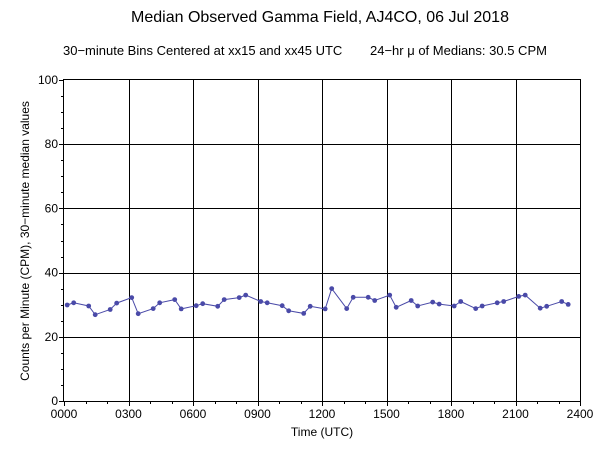 The width and height of the screenshot is (600, 459). I want to click on x-tick-label: 0000, so click(64, 414).